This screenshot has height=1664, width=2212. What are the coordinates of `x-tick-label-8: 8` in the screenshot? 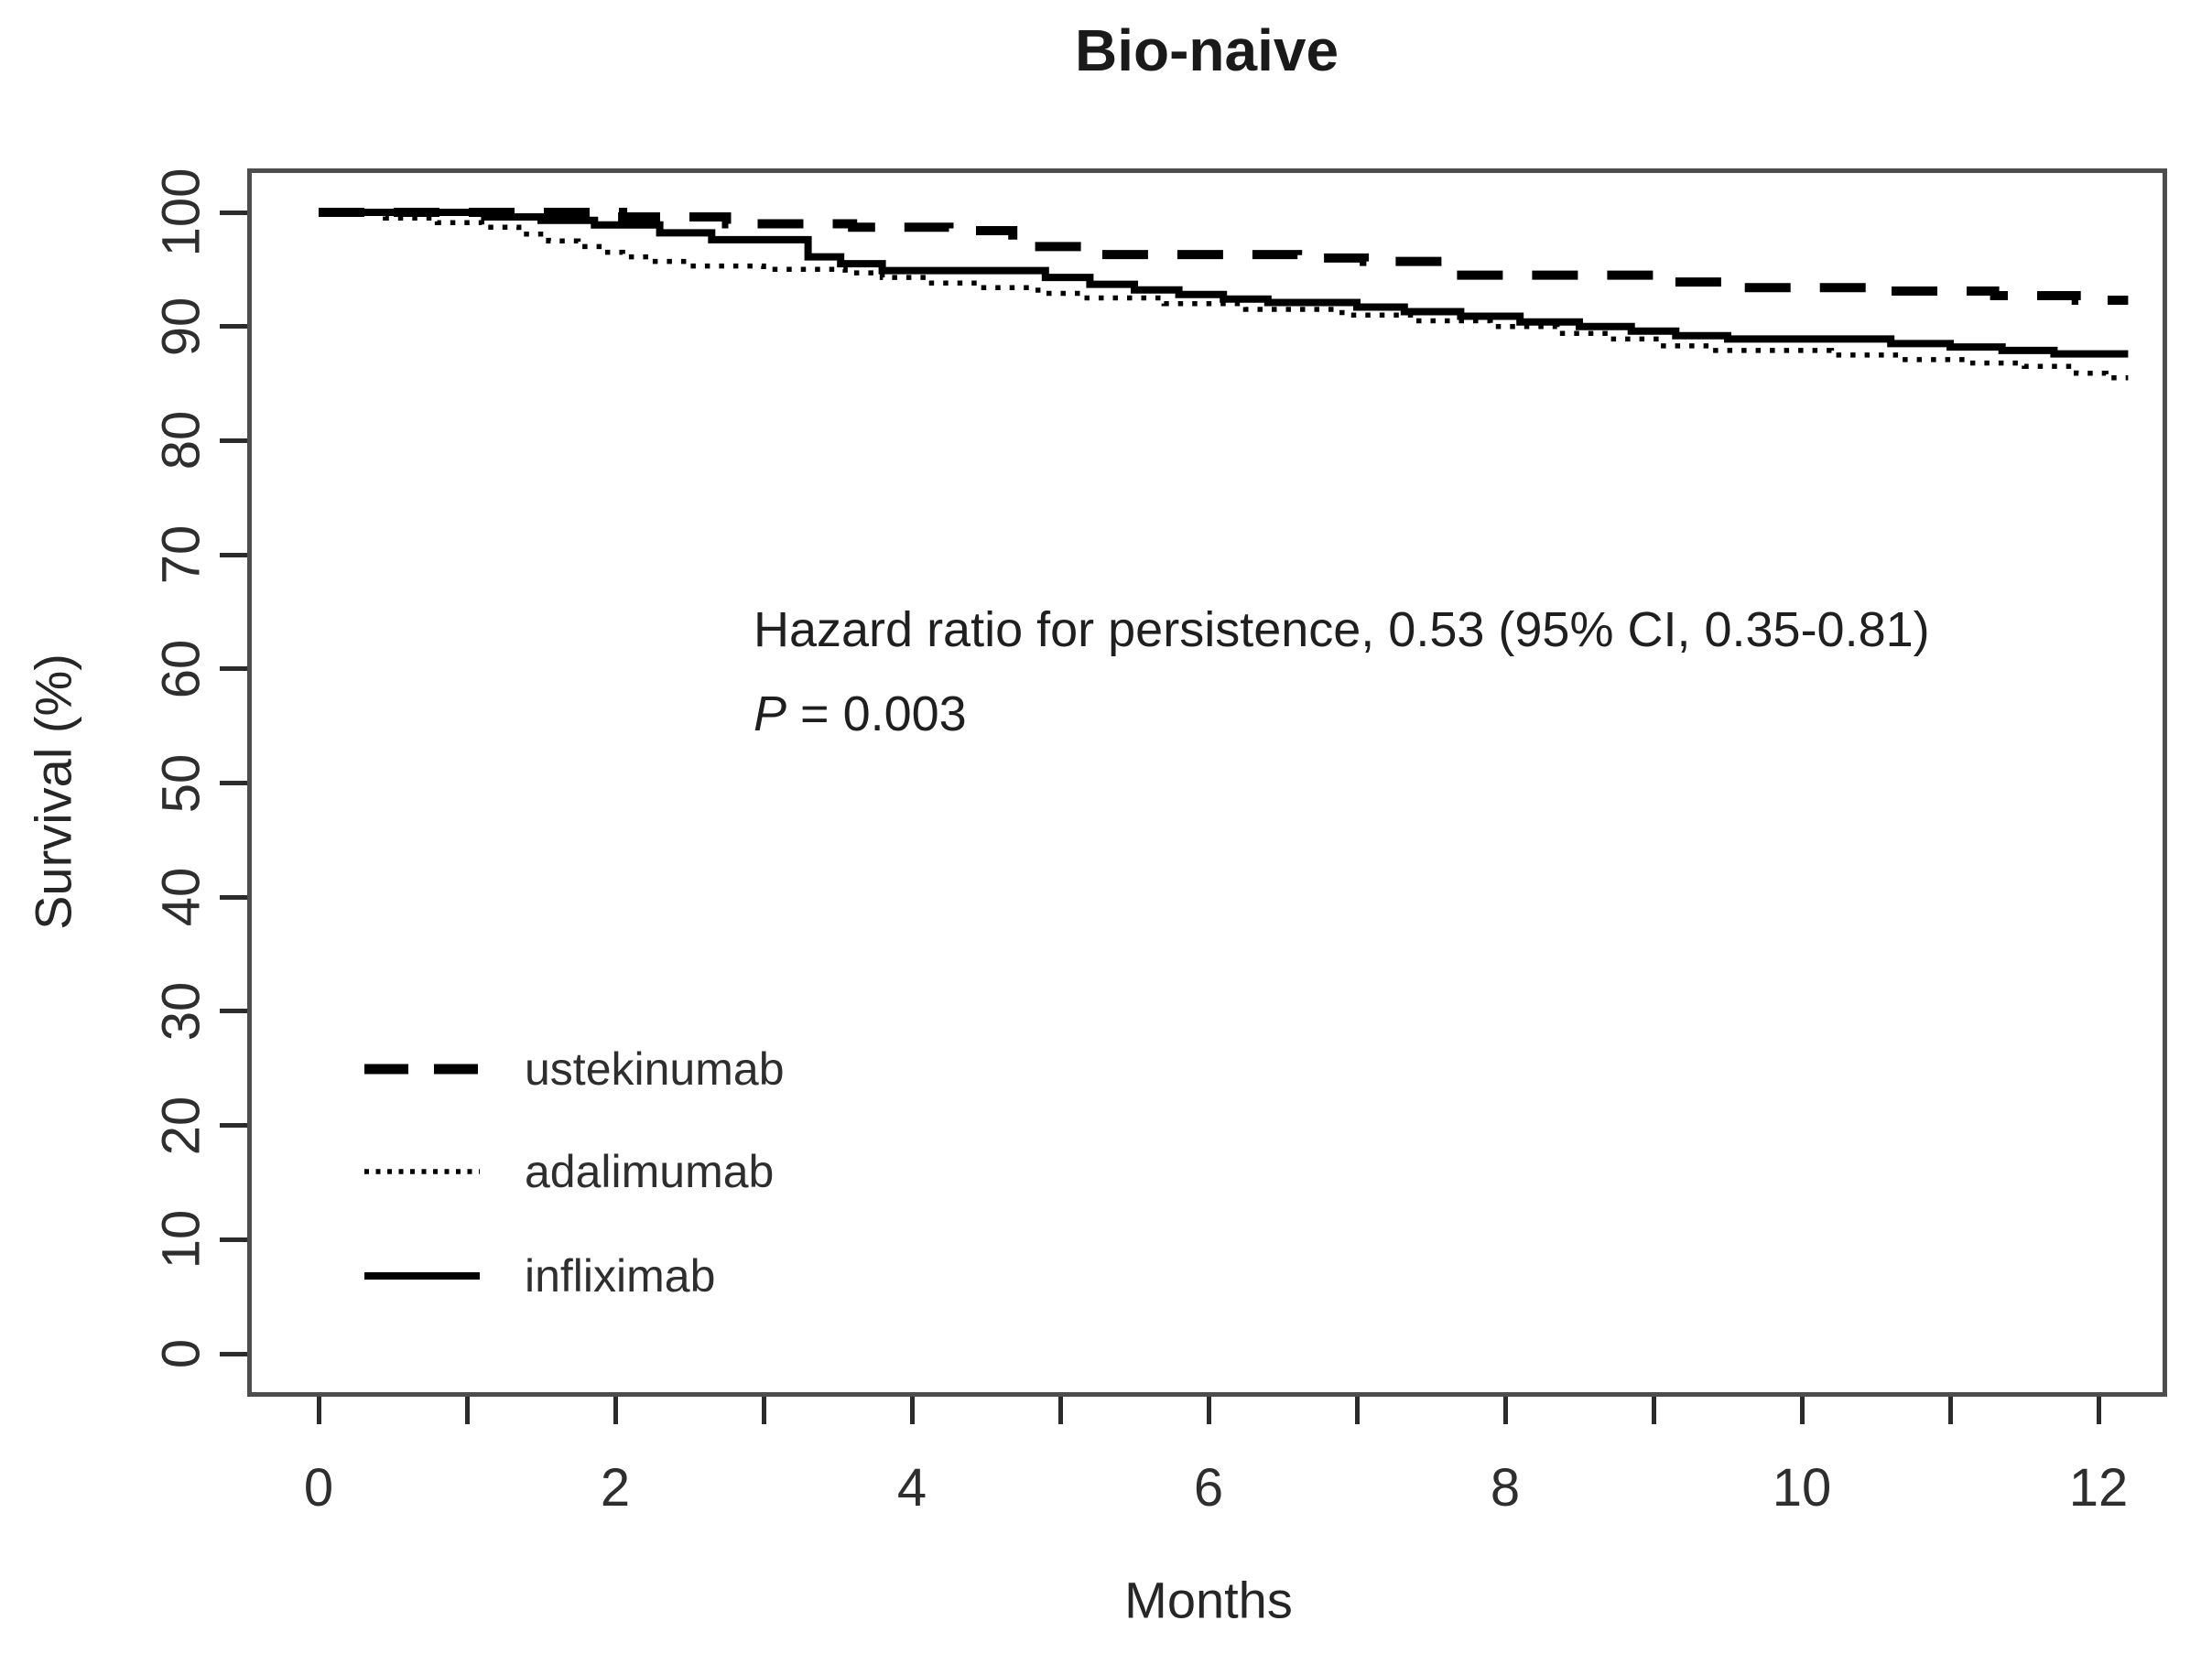 It's located at (1505, 1488).